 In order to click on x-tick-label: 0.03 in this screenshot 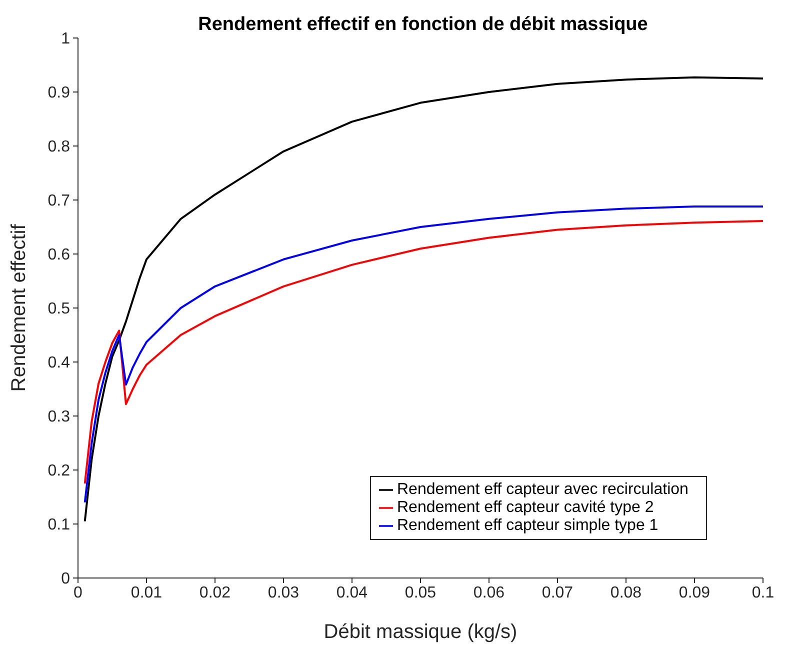, I will do `click(284, 593)`.